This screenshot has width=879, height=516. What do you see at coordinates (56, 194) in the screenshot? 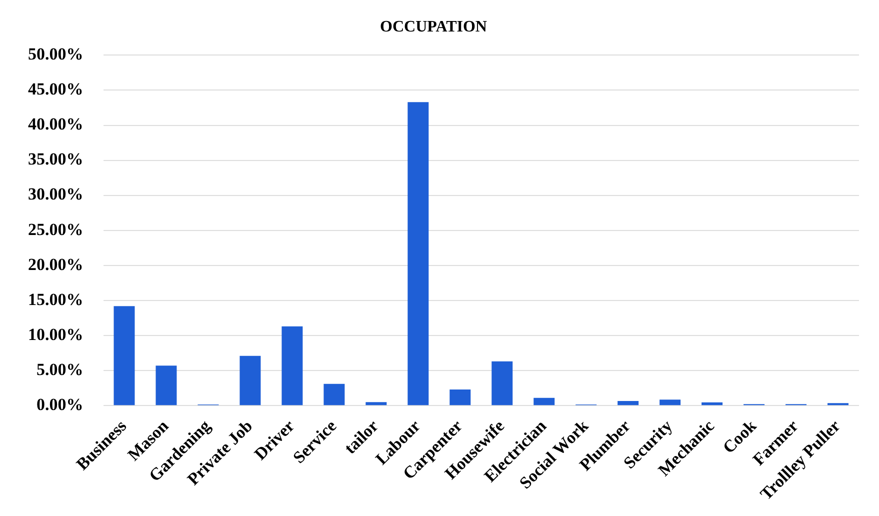
I see `y-tick-label: 30.00%` at bounding box center [56, 194].